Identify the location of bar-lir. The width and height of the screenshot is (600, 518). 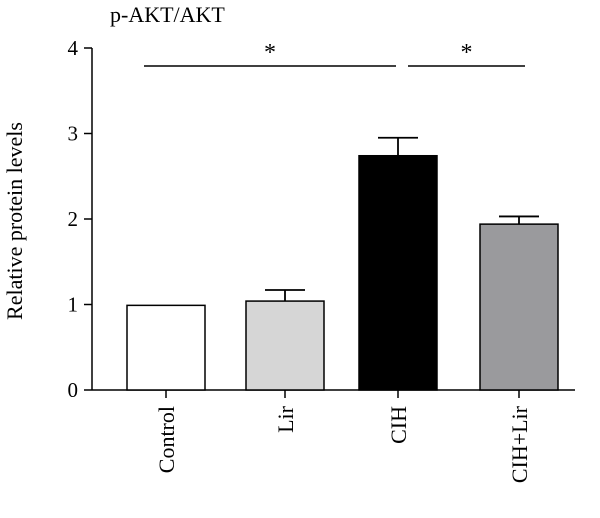
(285, 345).